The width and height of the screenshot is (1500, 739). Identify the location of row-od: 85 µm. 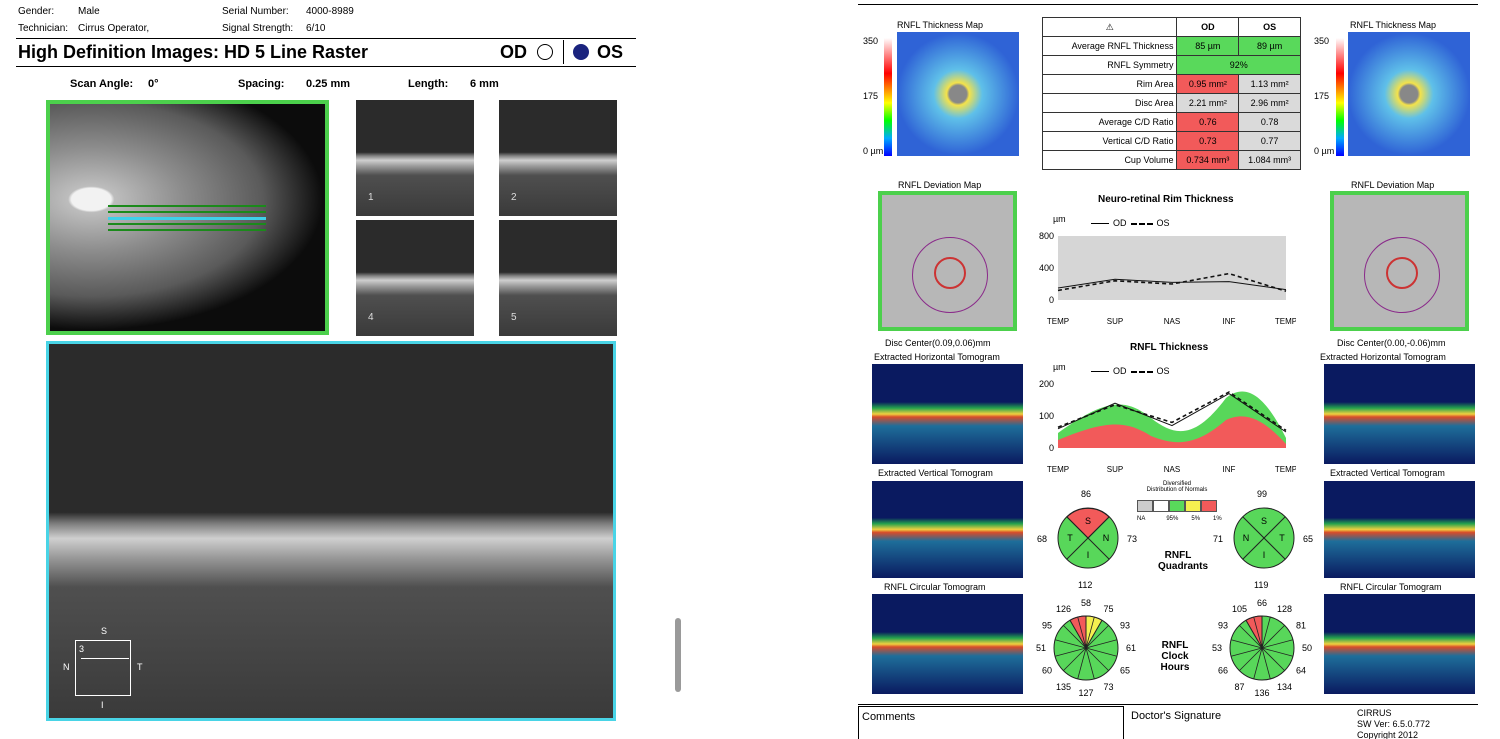
(1208, 46).